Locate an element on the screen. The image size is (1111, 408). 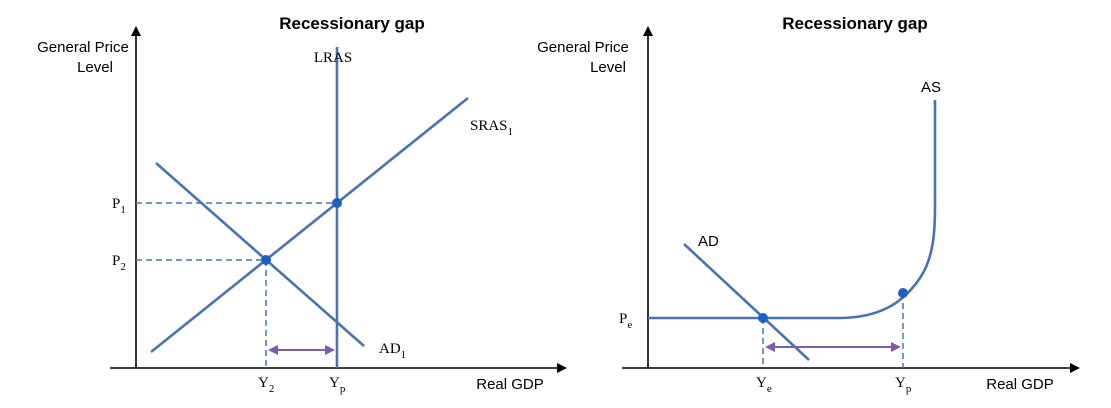
right-y-axis-label-line2: Level is located at coordinates (608, 67).